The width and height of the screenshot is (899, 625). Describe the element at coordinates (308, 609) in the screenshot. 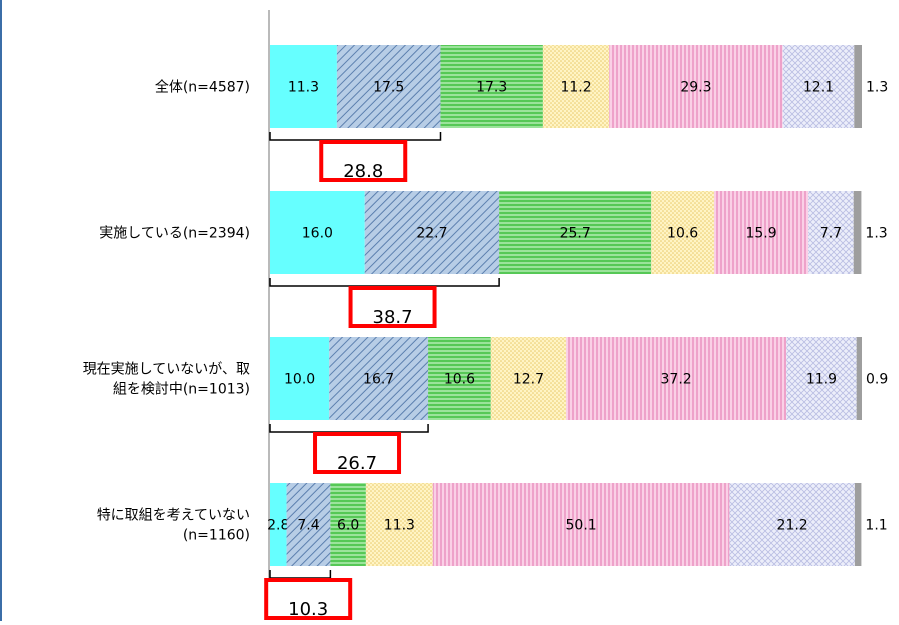

I see `annotation-label: 10.3` at that location.